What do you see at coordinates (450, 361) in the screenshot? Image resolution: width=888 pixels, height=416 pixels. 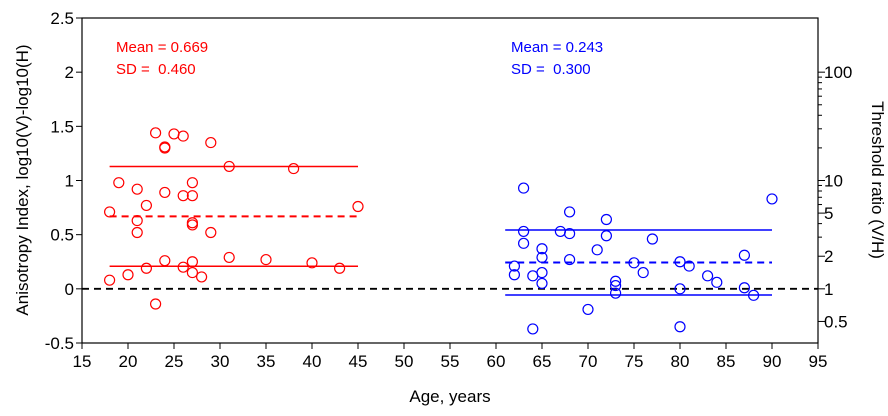 I see `x-tick-label: 55` at bounding box center [450, 361].